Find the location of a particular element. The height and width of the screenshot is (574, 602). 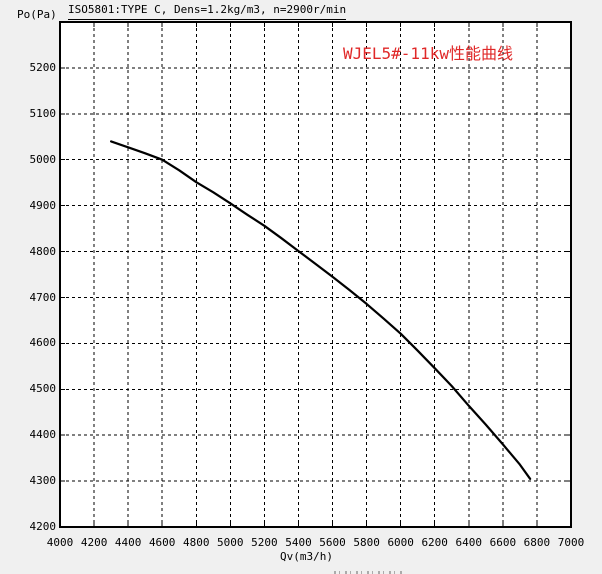

x-tick-label: 6600 is located at coordinates (503, 542).